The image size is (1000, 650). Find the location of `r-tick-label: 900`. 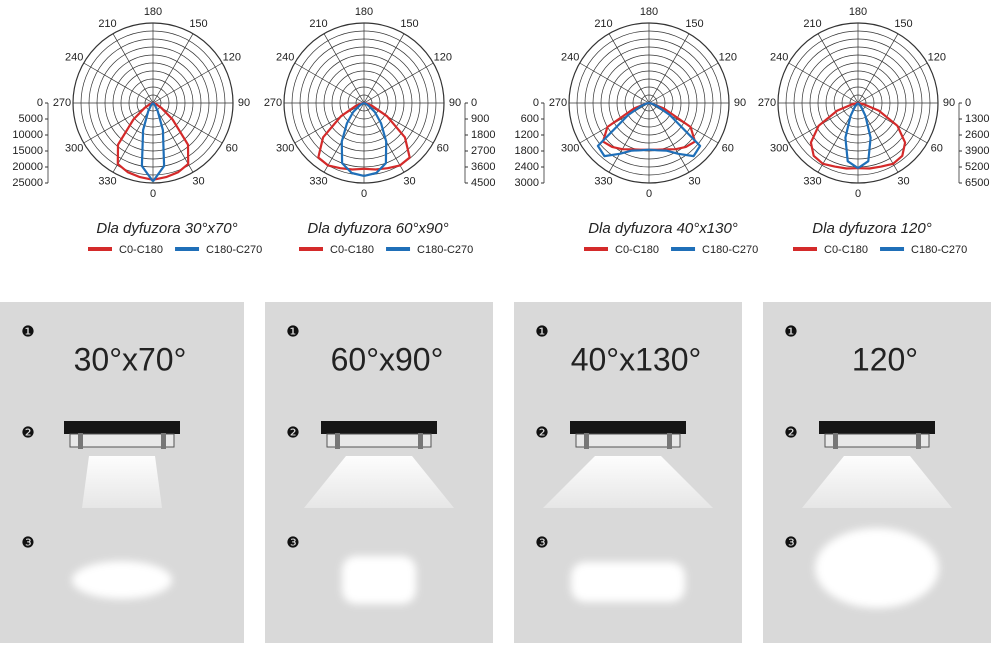

r-tick-label: 900 is located at coordinates (480, 119).